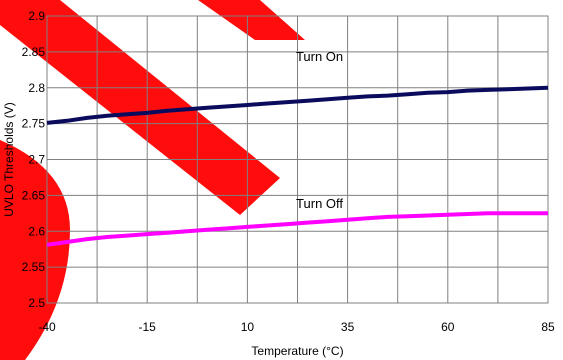  What do you see at coordinates (297, 229) in the screenshot?
I see `turn-off-series-line` at bounding box center [297, 229].